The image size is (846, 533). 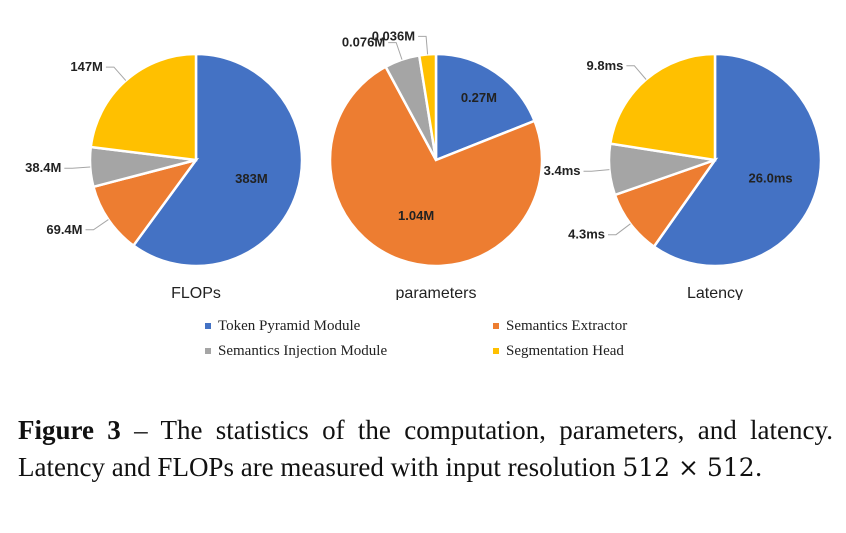 What do you see at coordinates (436, 166) in the screenshot?
I see `pie-slice-parameters-semantics-extractor` at bounding box center [436, 166].